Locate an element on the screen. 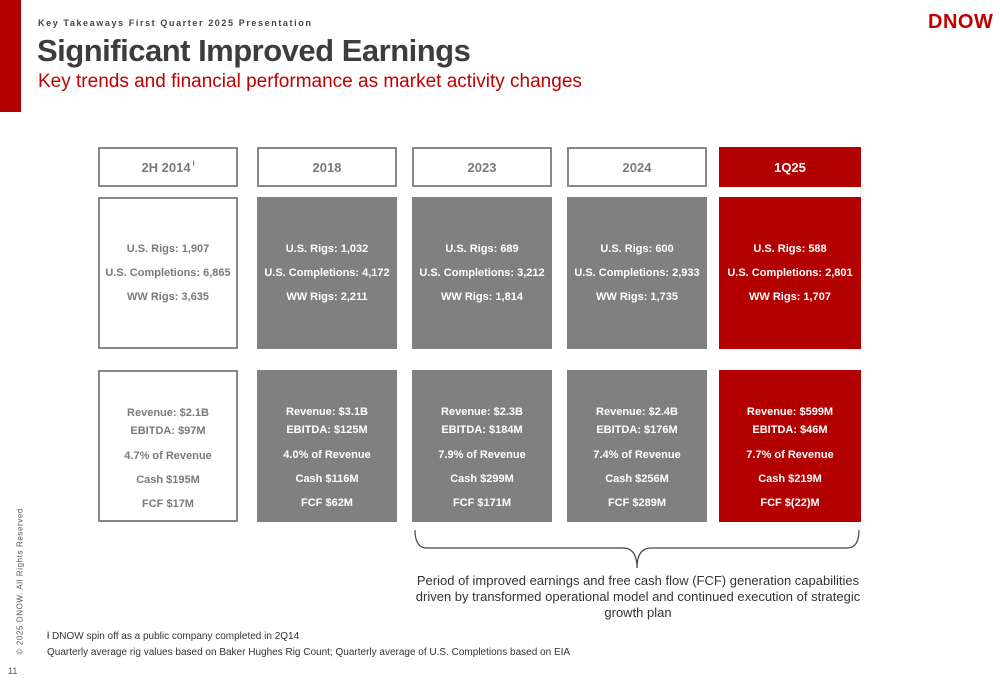  dnow-logo: DNOW is located at coordinates (961, 22).